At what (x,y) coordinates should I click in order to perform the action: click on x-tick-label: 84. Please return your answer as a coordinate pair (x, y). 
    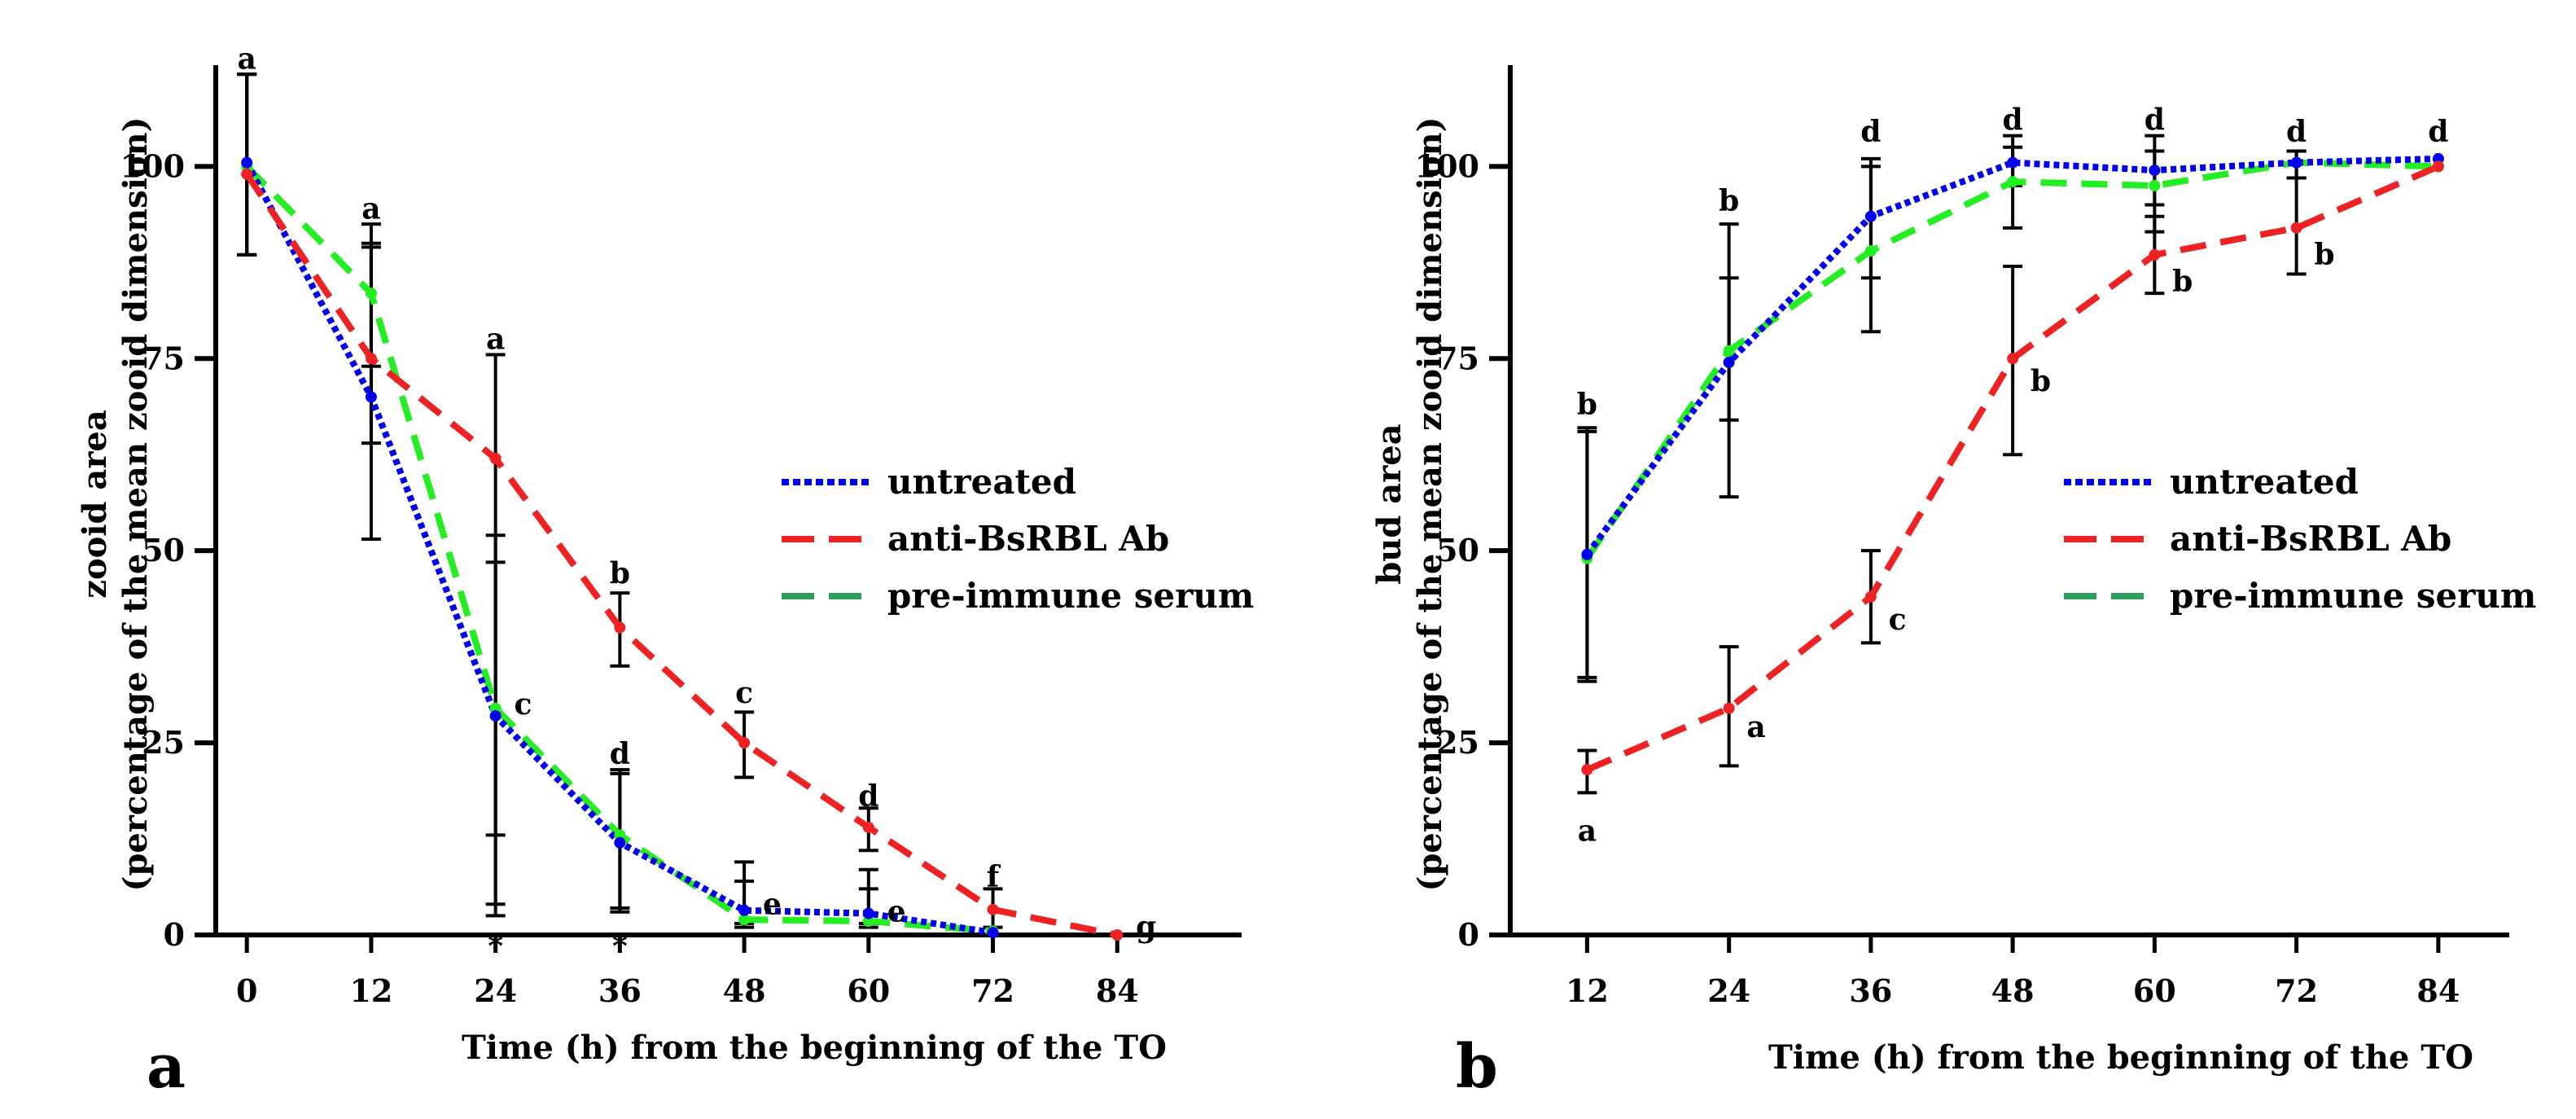
    Looking at the image, I should click on (2438, 990).